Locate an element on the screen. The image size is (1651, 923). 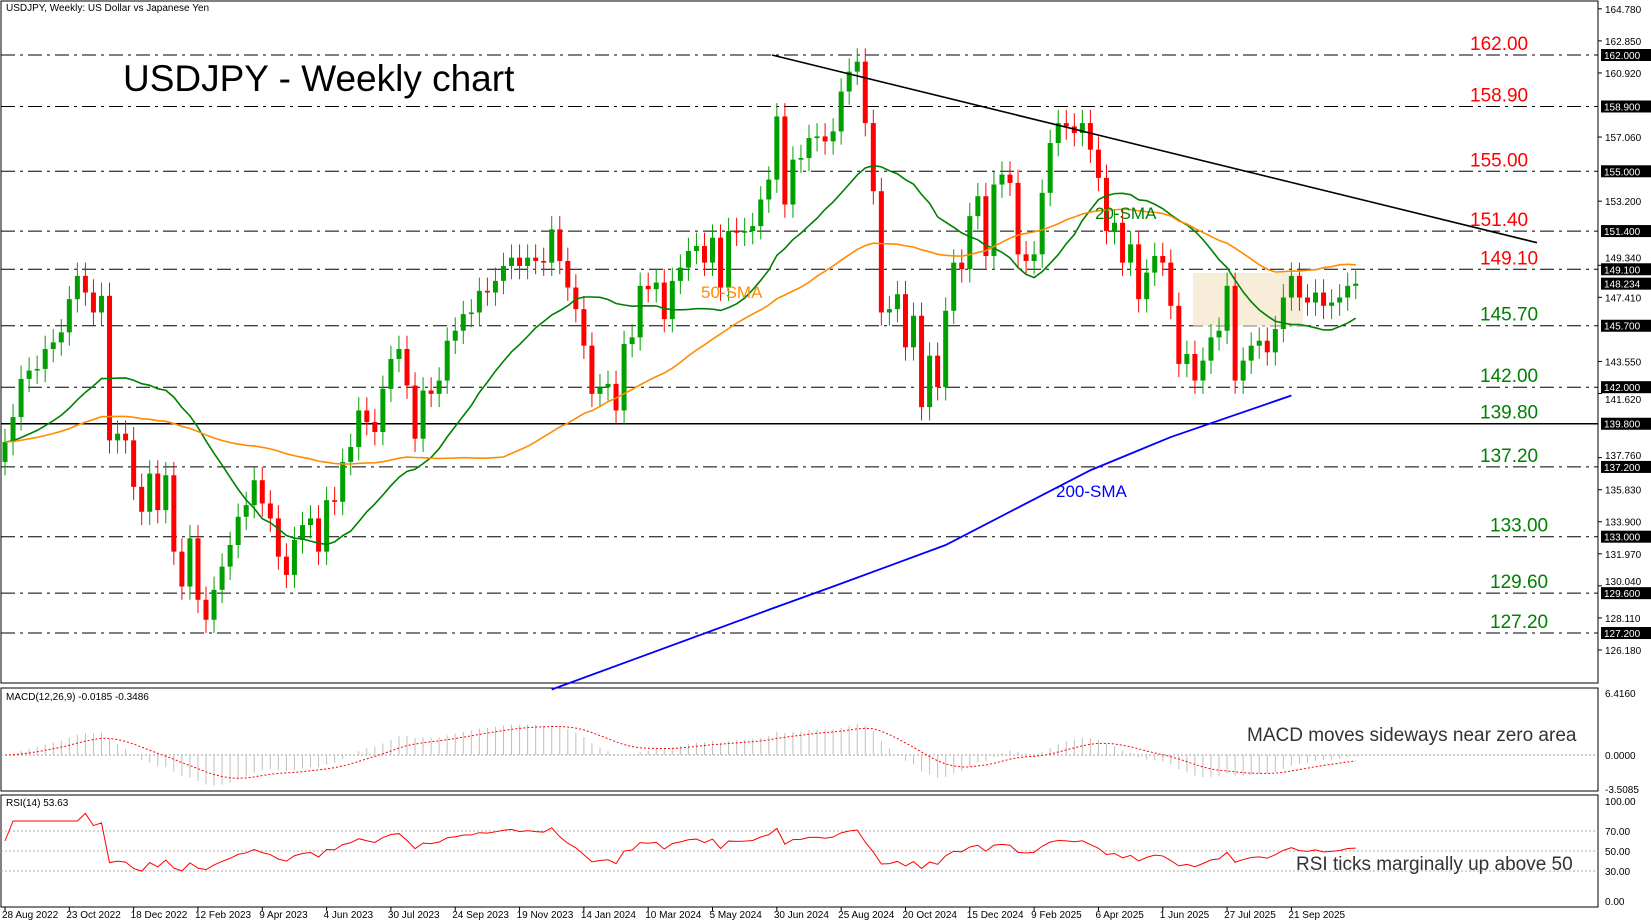
x-tick-label: 5 May 2024 is located at coordinates (736, 915).